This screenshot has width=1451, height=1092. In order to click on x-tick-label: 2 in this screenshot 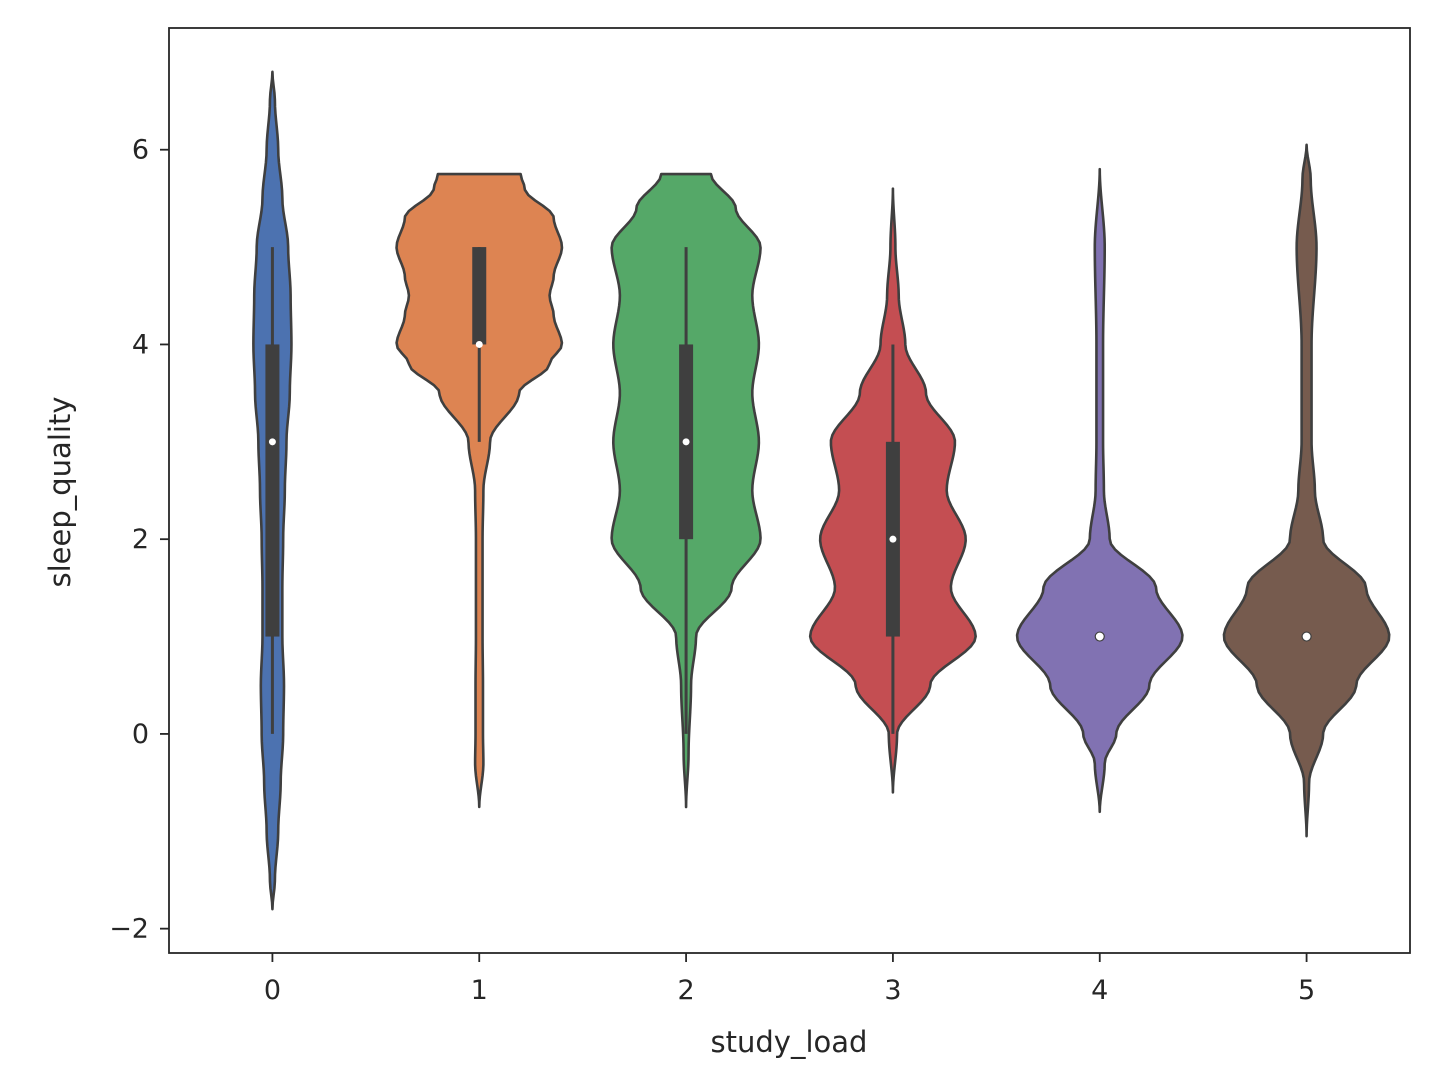, I will do `click(685, 990)`.